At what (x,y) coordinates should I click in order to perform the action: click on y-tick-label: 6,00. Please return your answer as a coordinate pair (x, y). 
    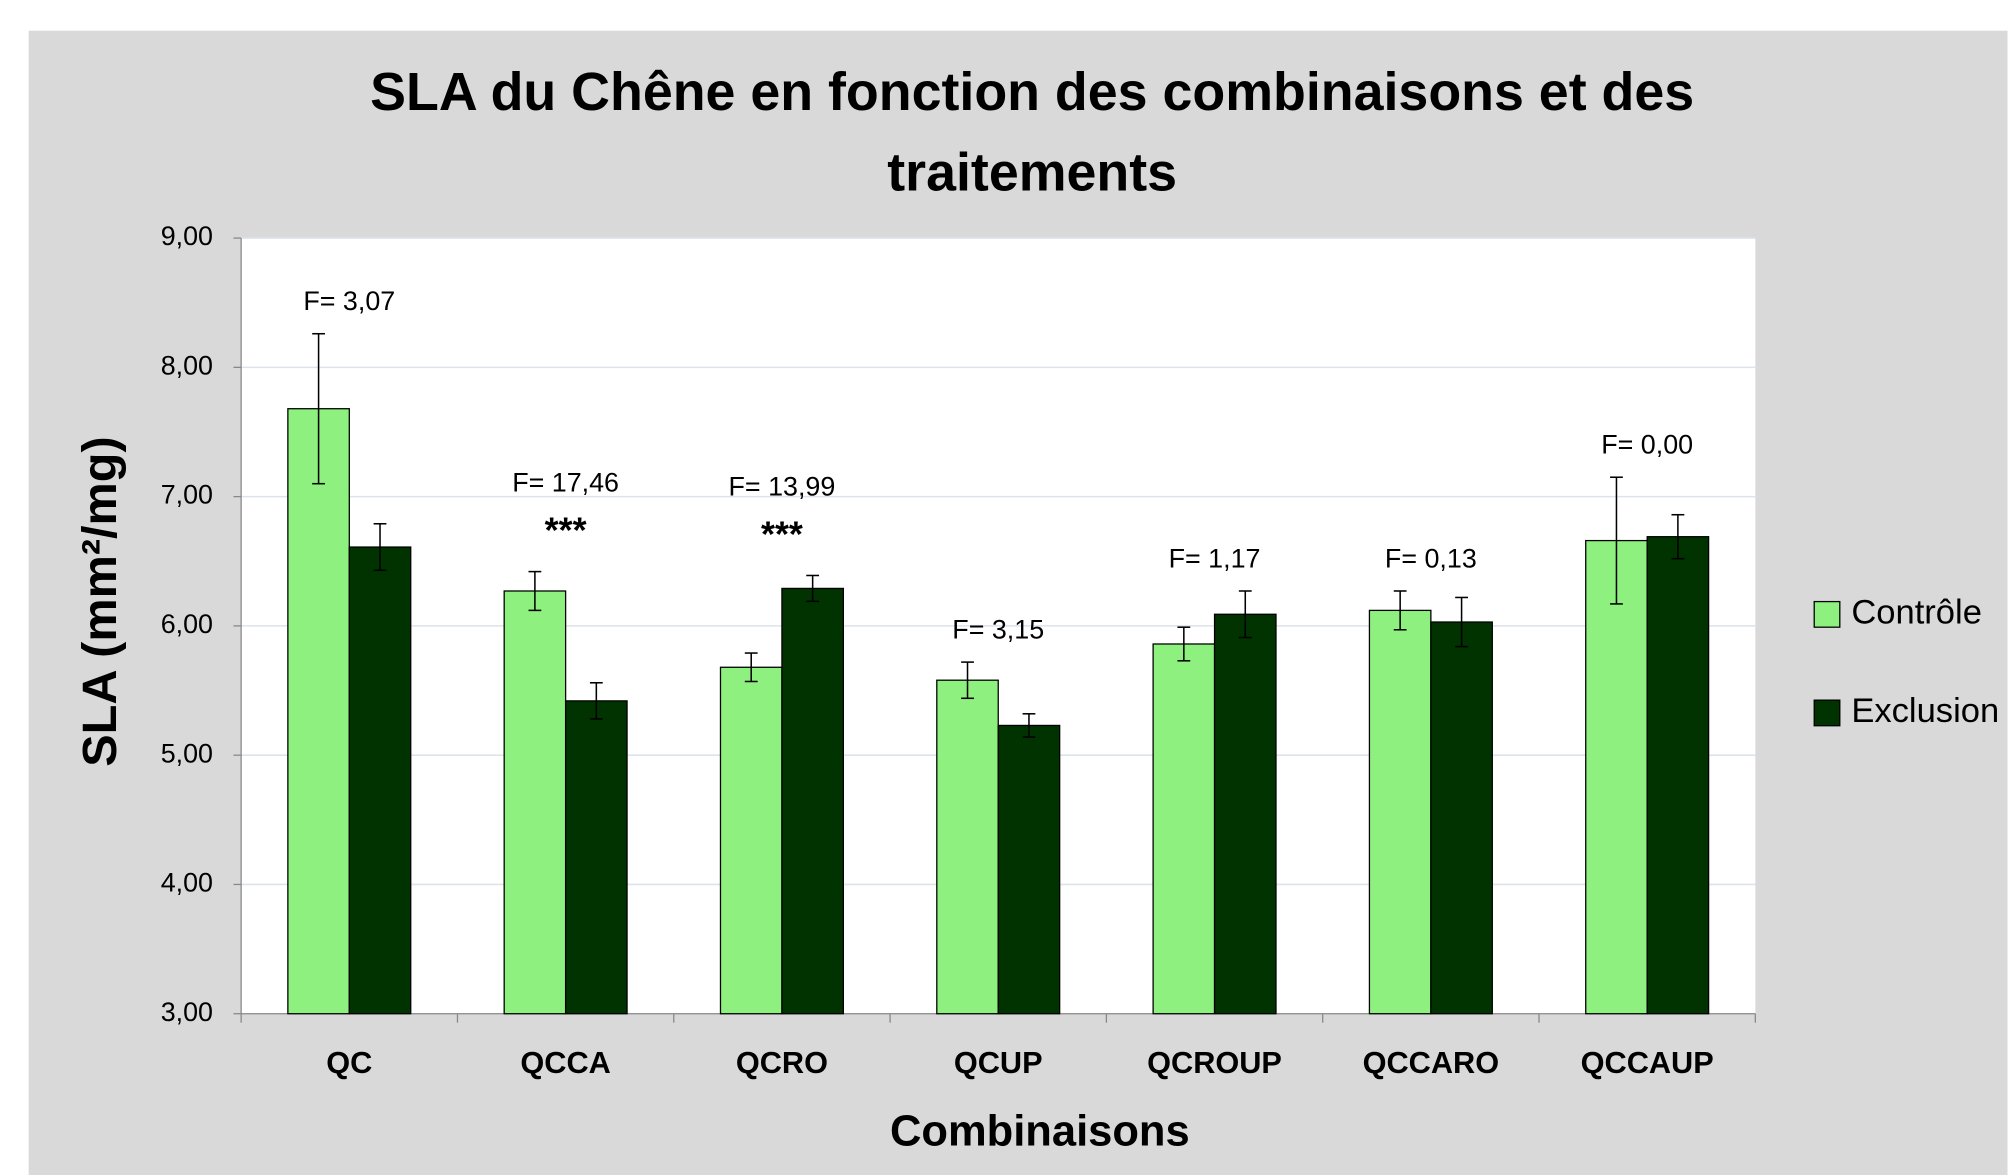
    Looking at the image, I should click on (187, 624).